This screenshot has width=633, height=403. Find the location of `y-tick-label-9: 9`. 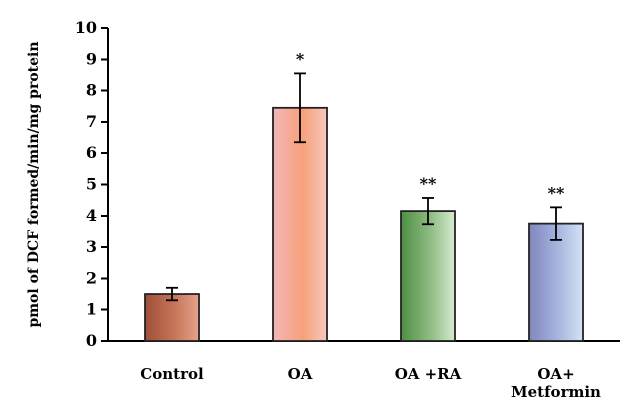

y-tick-label-9: 9 is located at coordinates (91, 58).